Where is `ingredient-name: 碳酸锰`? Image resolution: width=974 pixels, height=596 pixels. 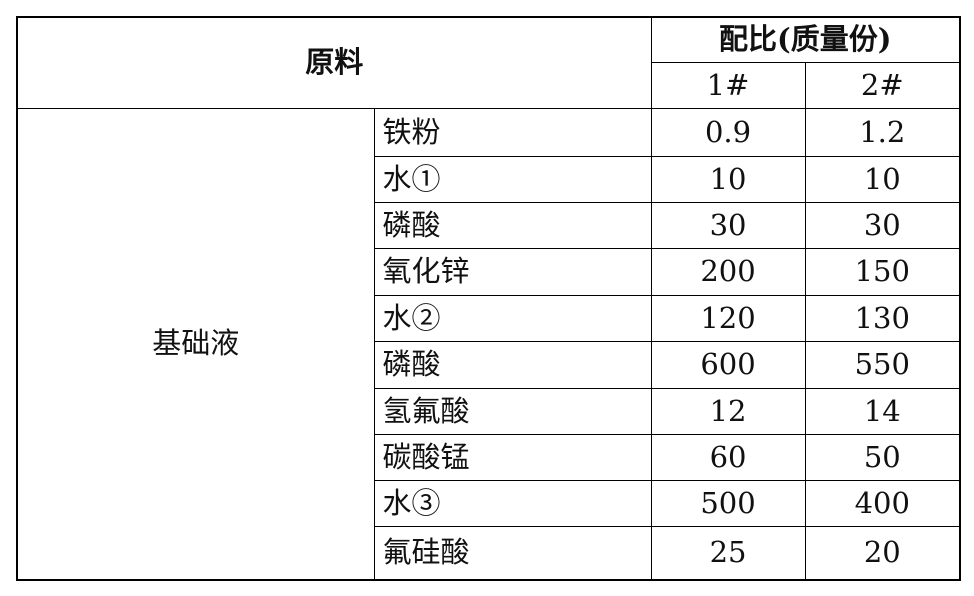 ingredient-name: 碳酸锰 is located at coordinates (512, 457).